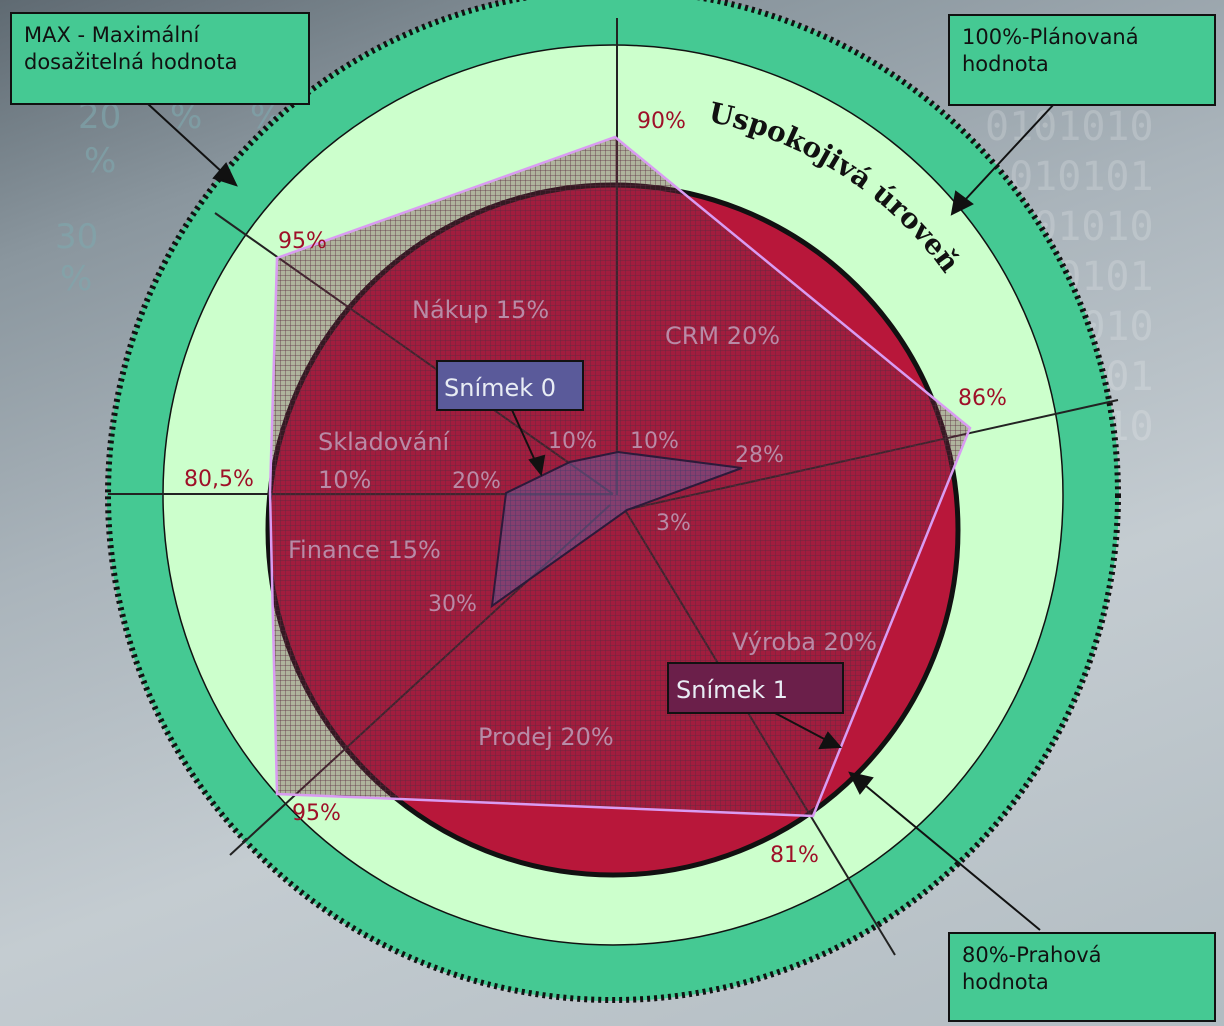  I want to click on segment-label-nakup: Nákup 15%, so click(480, 310).